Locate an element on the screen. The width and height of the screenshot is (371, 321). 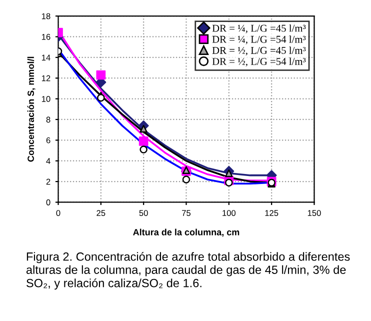
x-tick-label: 100 is located at coordinates (229, 213).